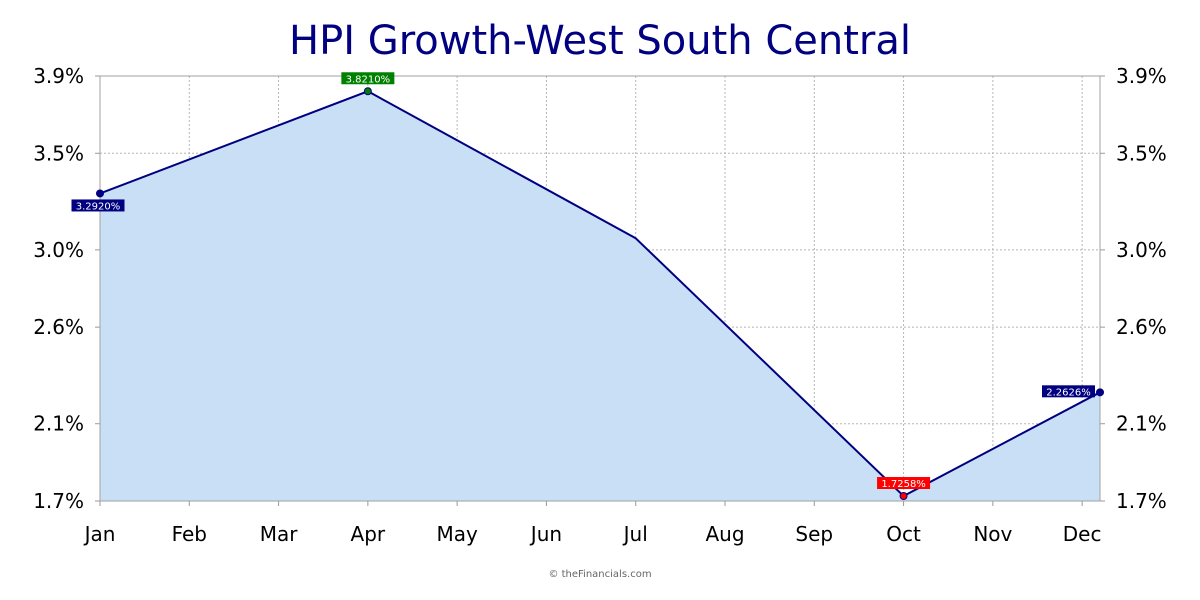 The image size is (1200, 600). Describe the element at coordinates (1141, 501) in the screenshot. I see `y-tick-label-right: 1.7%` at that location.